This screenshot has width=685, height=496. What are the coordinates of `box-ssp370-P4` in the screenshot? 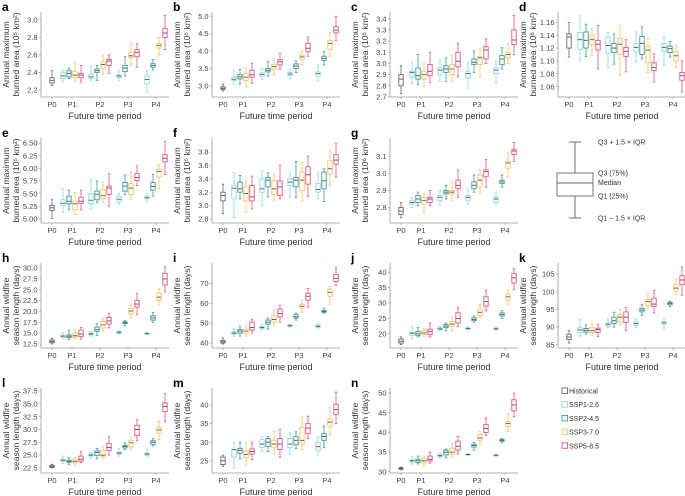 It's located at (508, 297).